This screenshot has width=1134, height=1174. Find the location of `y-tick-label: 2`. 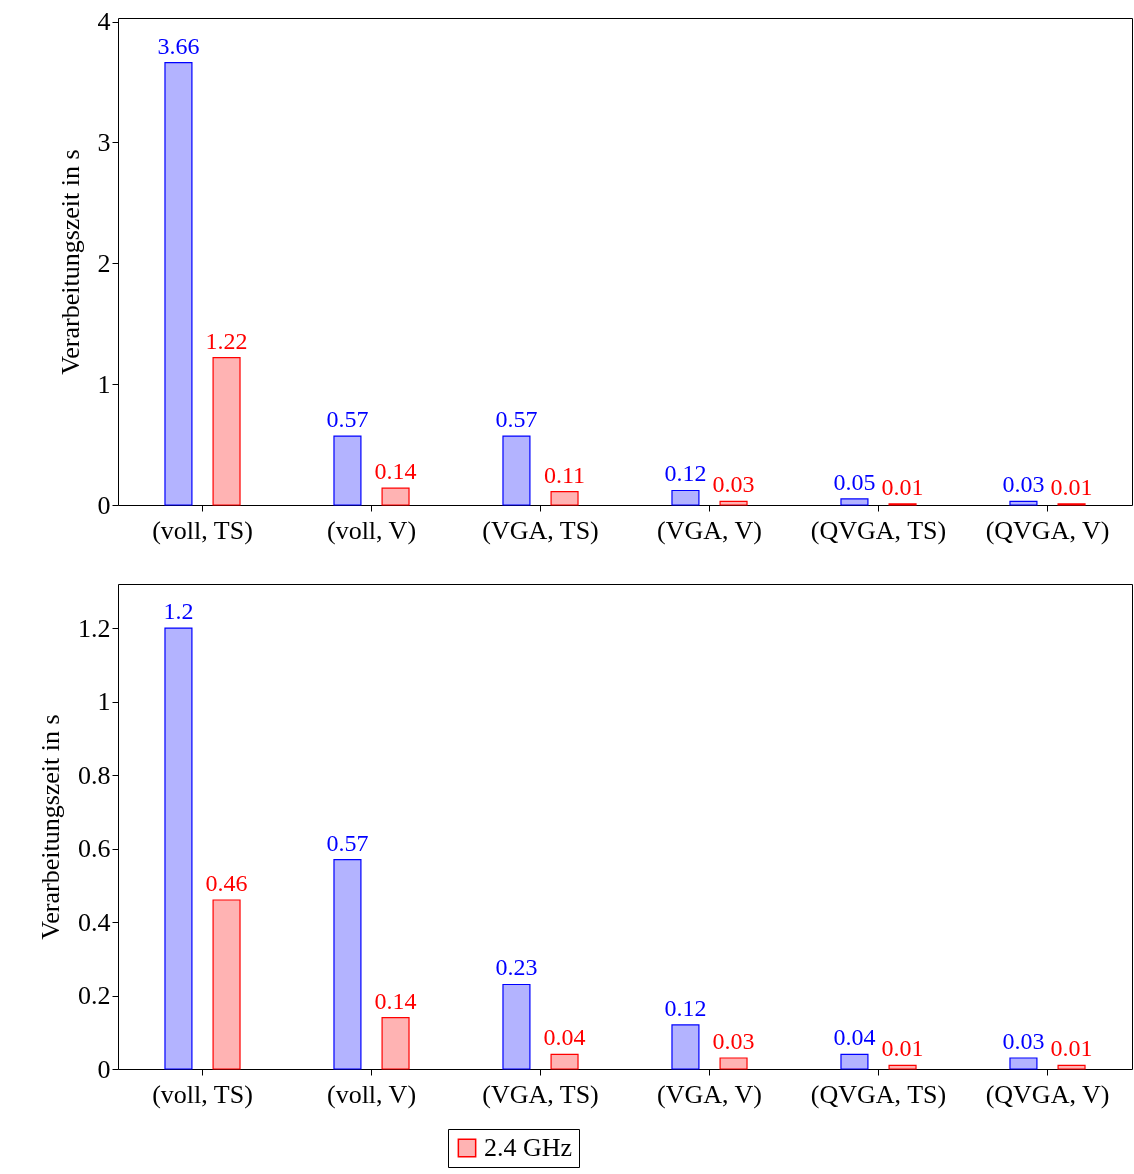

y-tick-label: 2 is located at coordinates (104, 263).